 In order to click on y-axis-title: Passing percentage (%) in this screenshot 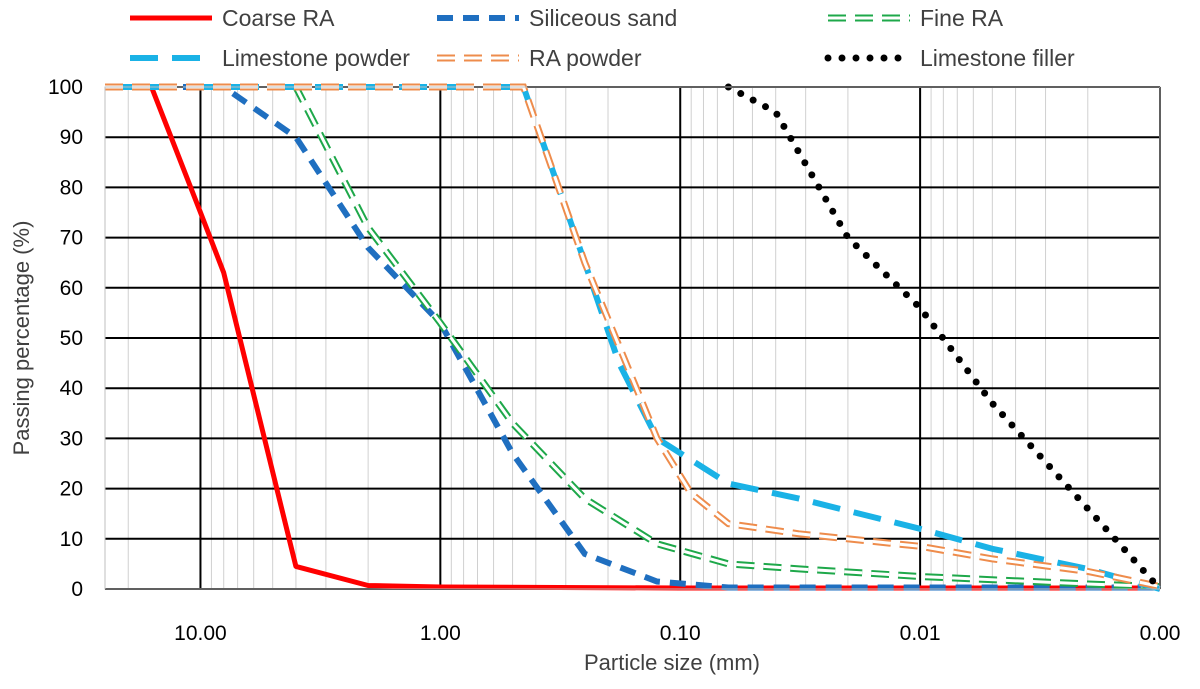, I will do `click(21, 338)`.